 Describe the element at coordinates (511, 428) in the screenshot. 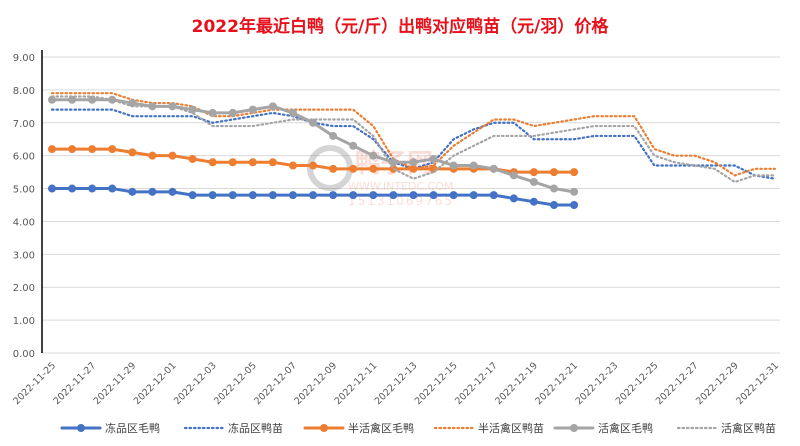

I see `legend-label: 半活禽区鸭苗` at that location.